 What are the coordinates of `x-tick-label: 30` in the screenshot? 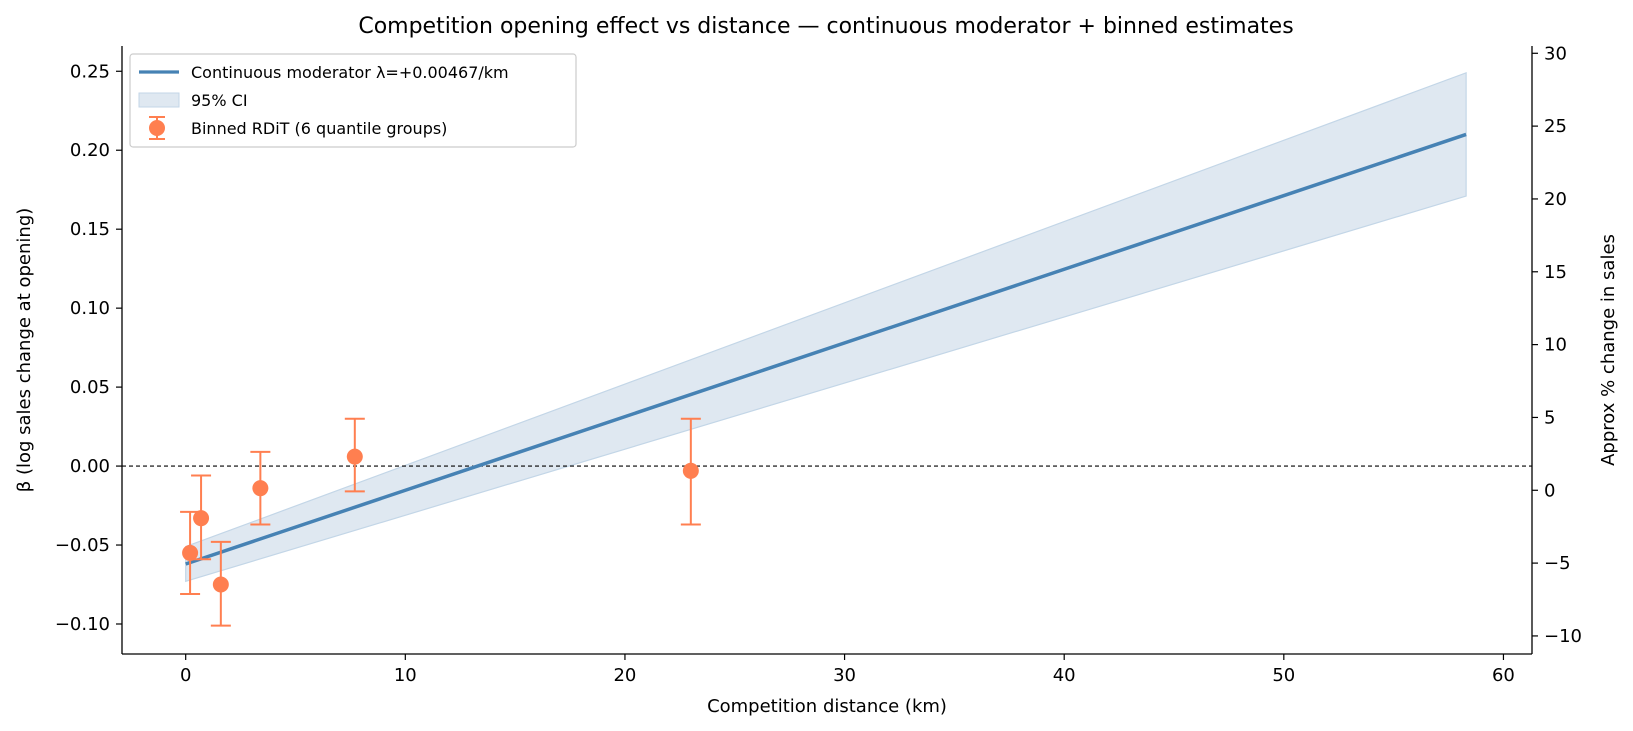 It's located at (844, 675).